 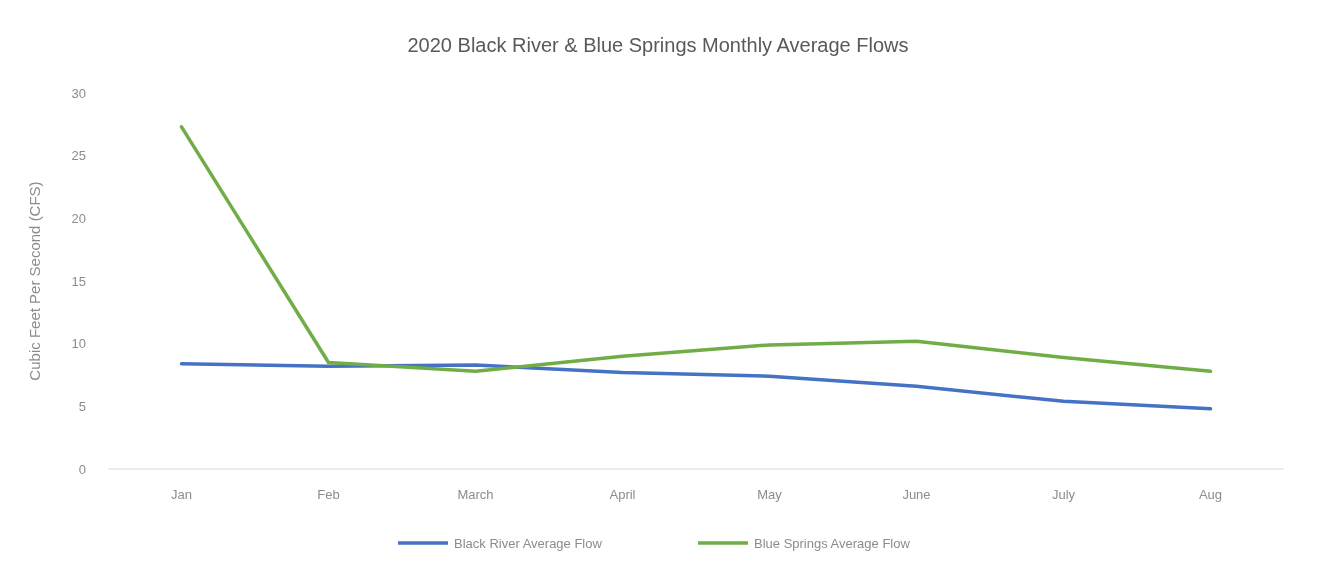 I want to click on x-tick-label: June, so click(x=916, y=494).